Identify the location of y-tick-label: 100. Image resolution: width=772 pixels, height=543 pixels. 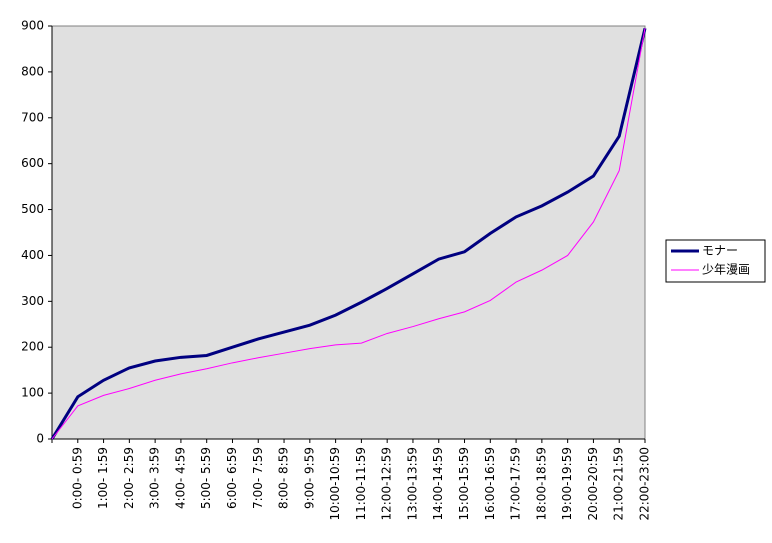
(32, 393).